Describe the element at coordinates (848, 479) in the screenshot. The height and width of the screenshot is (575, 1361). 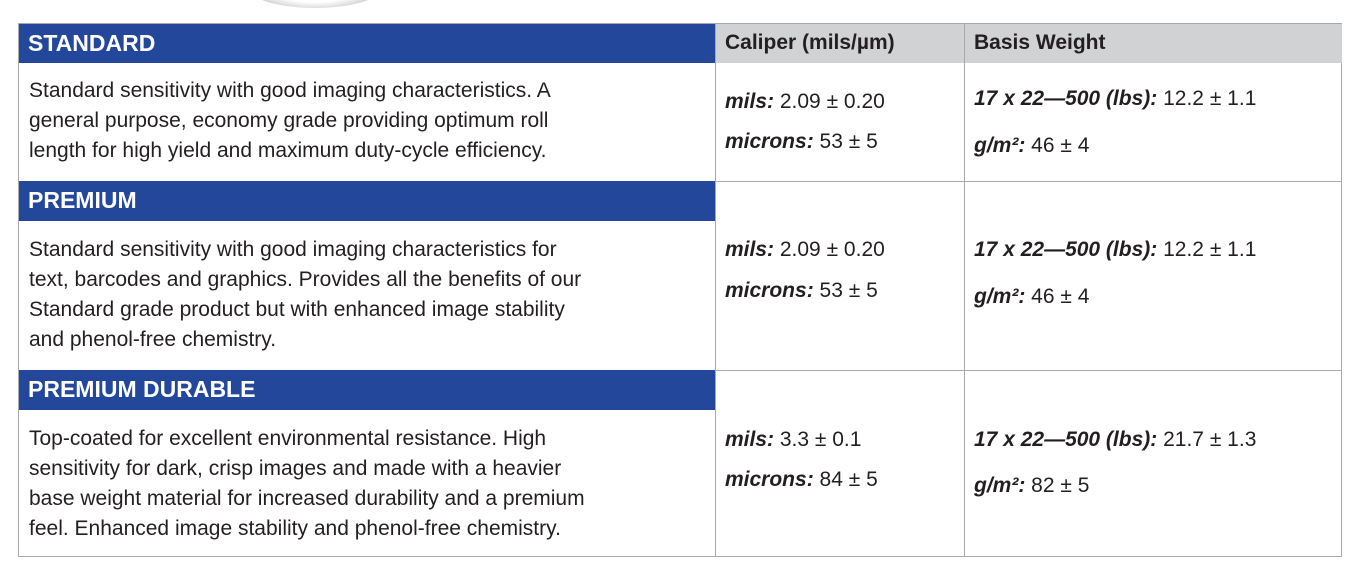
I see `microns-value: 84 ± 5` at that location.